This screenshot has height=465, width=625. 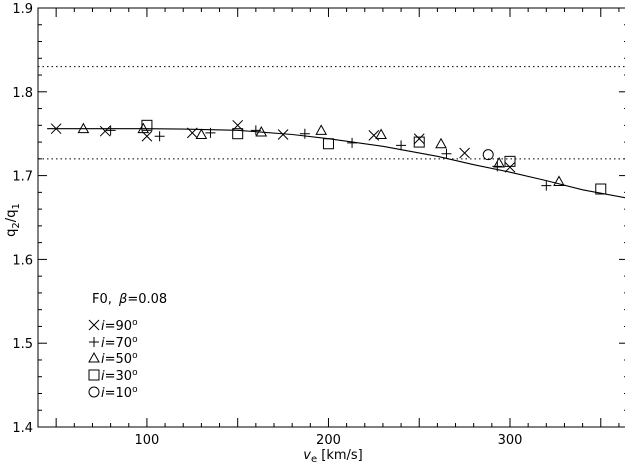 I want to click on legend-i10-i: i, so click(x=103, y=393).